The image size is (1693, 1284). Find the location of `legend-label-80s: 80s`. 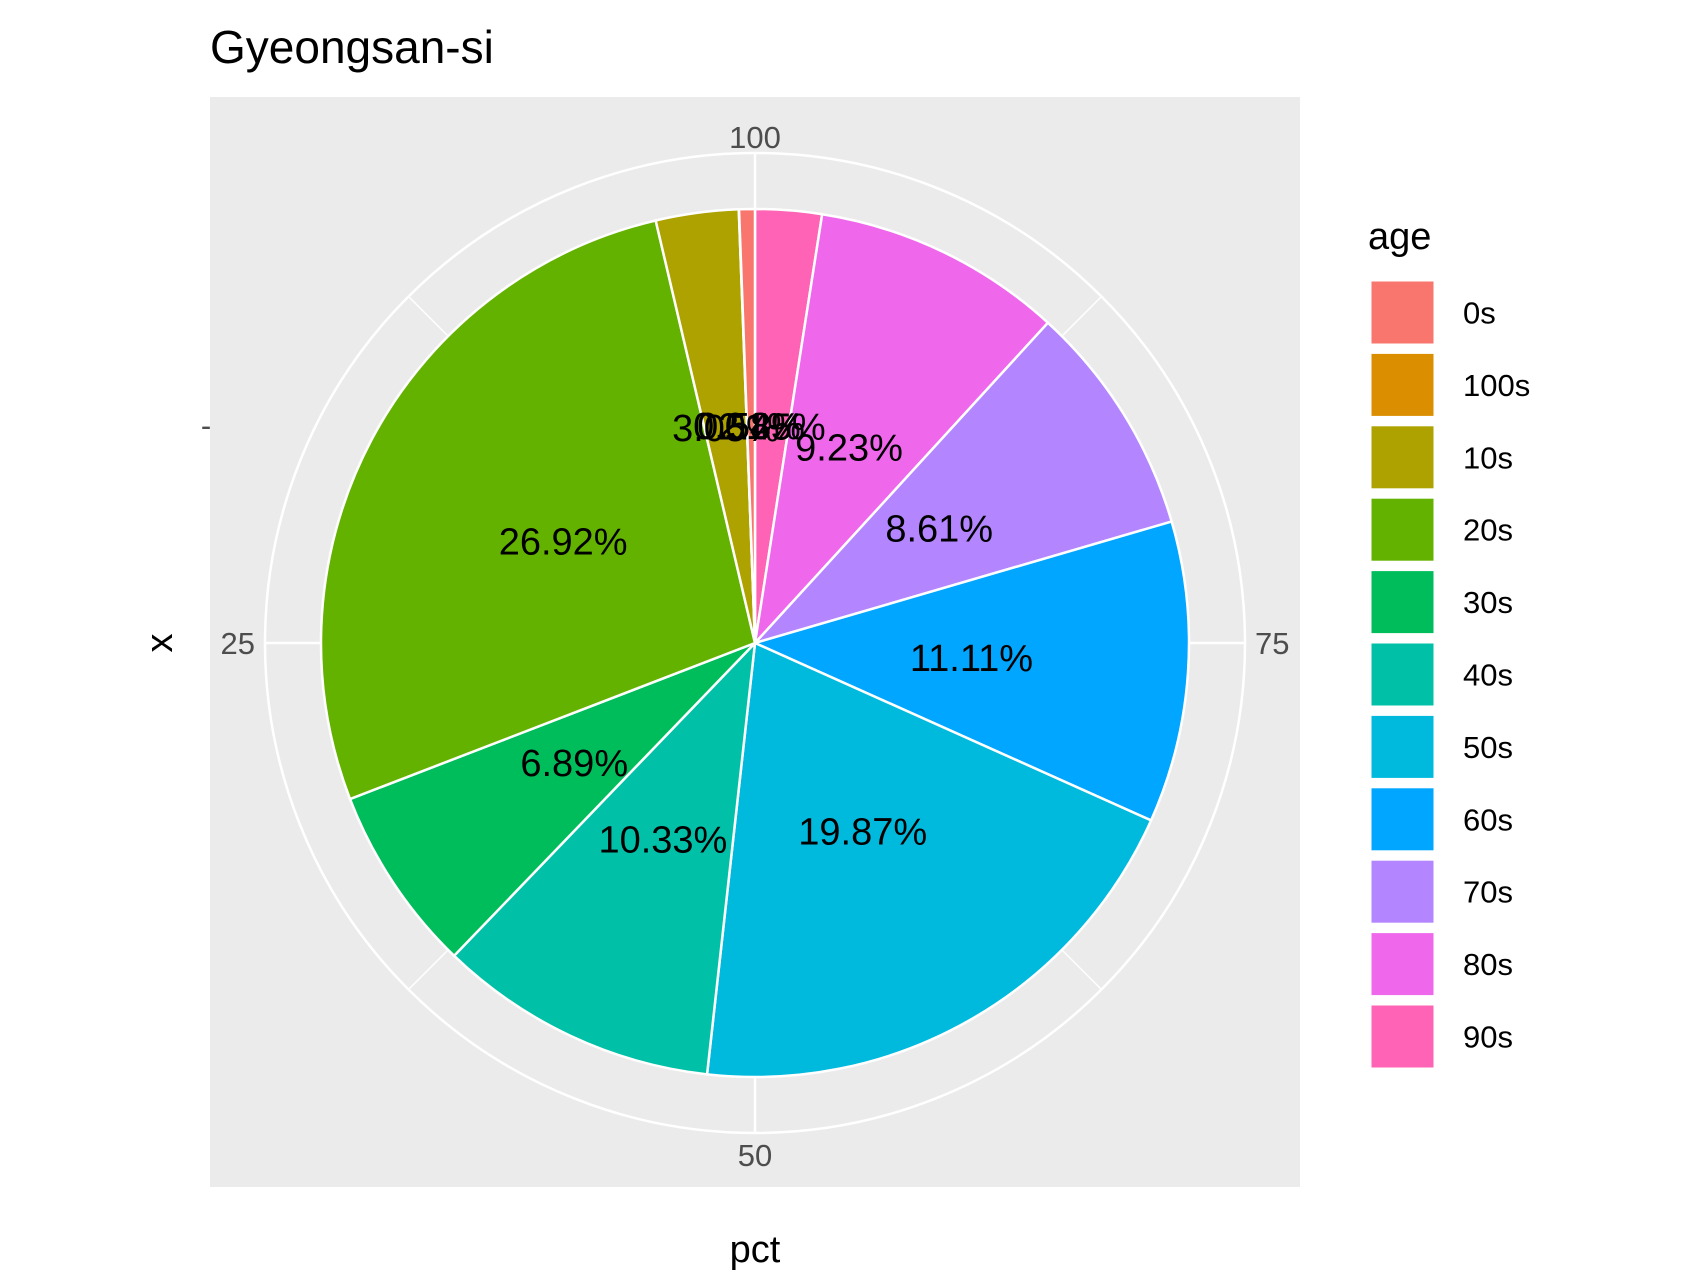

legend-label-80s: 80s is located at coordinates (1488, 964).